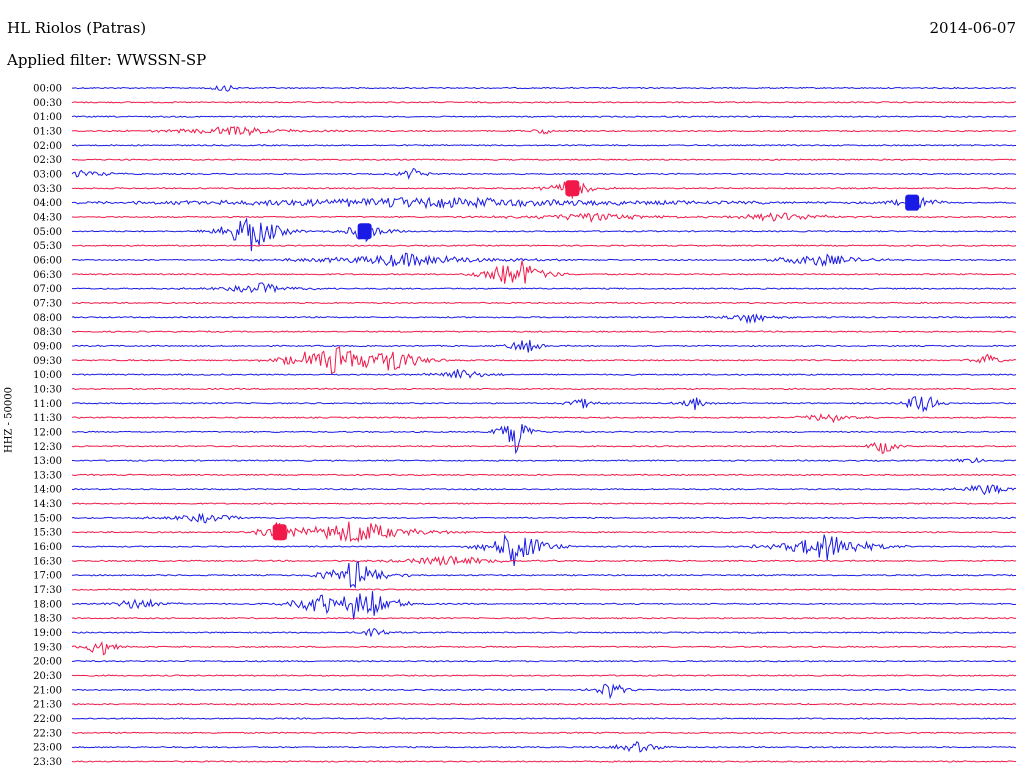  Describe the element at coordinates (47, 389) in the screenshot. I see `time-label: 10:30` at that location.